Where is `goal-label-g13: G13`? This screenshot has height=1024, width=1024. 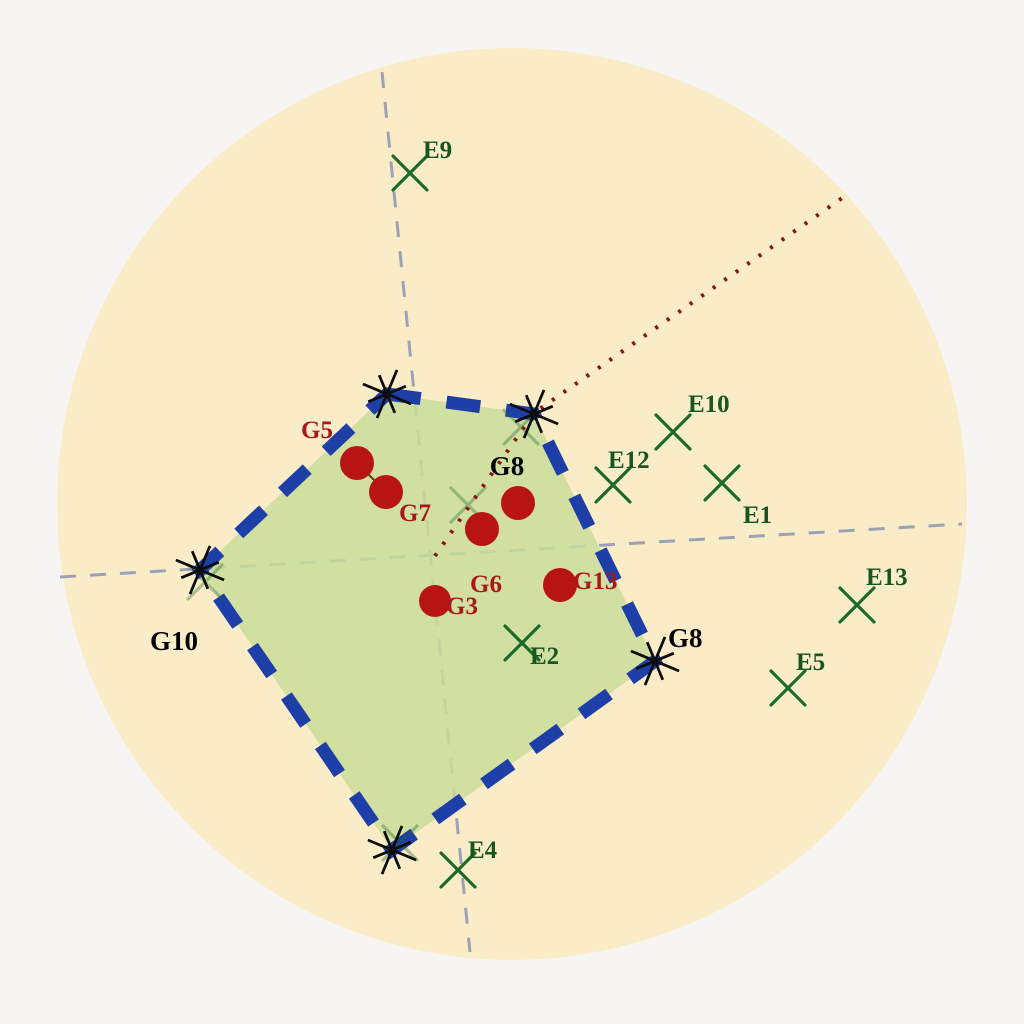 goal-label-g13: G13 is located at coordinates (595, 581).